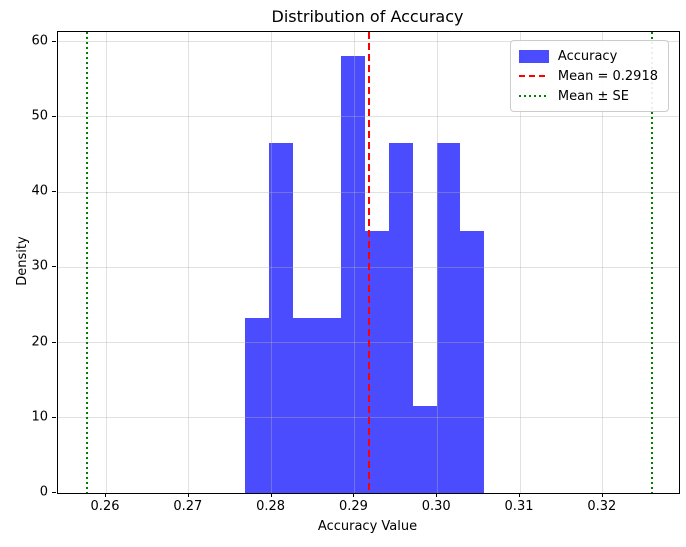 This screenshot has width=686, height=547. I want to click on legend-item-mean: Mean = 0.2918, so click(588, 76).